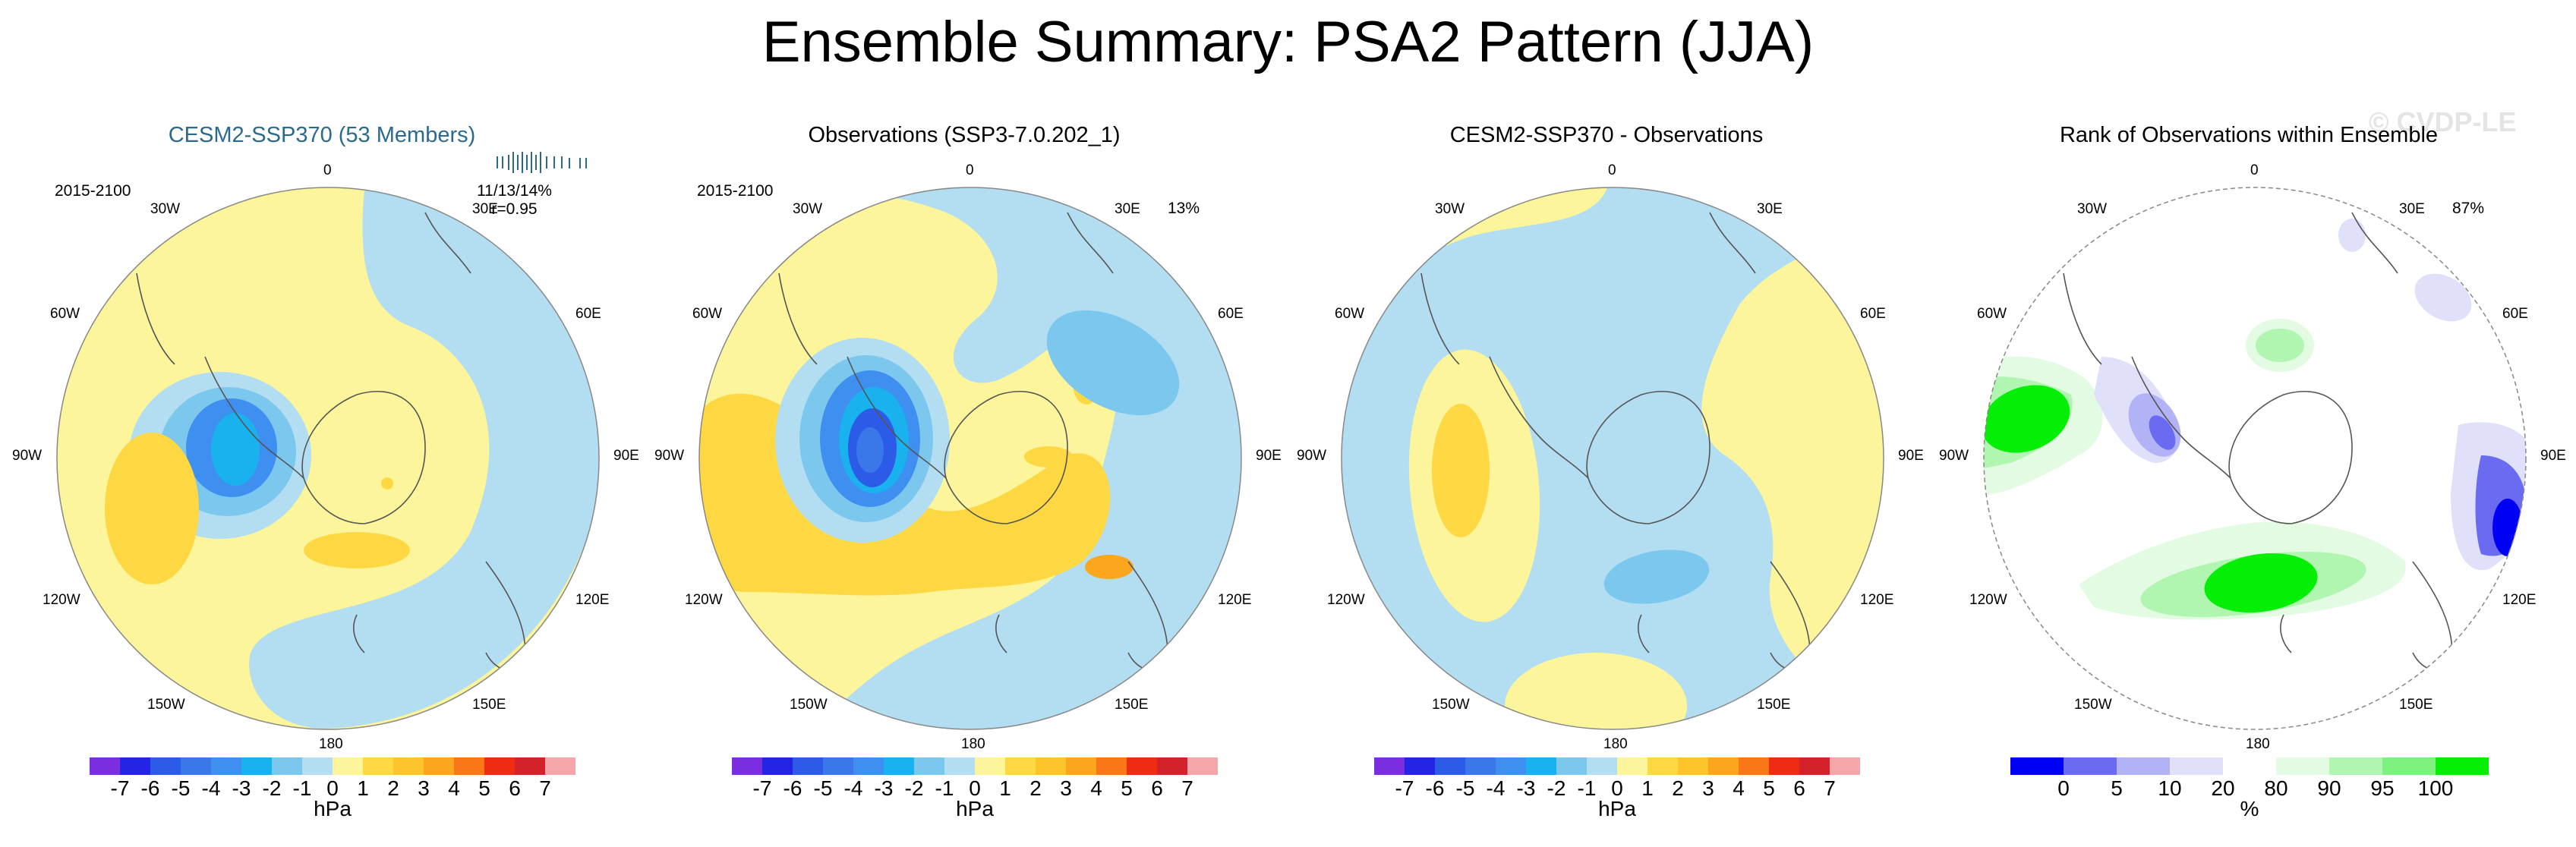 This screenshot has height=847, width=2576. Describe the element at coordinates (2170, 788) in the screenshot. I see `colorbar-tick-label: 10` at that location.